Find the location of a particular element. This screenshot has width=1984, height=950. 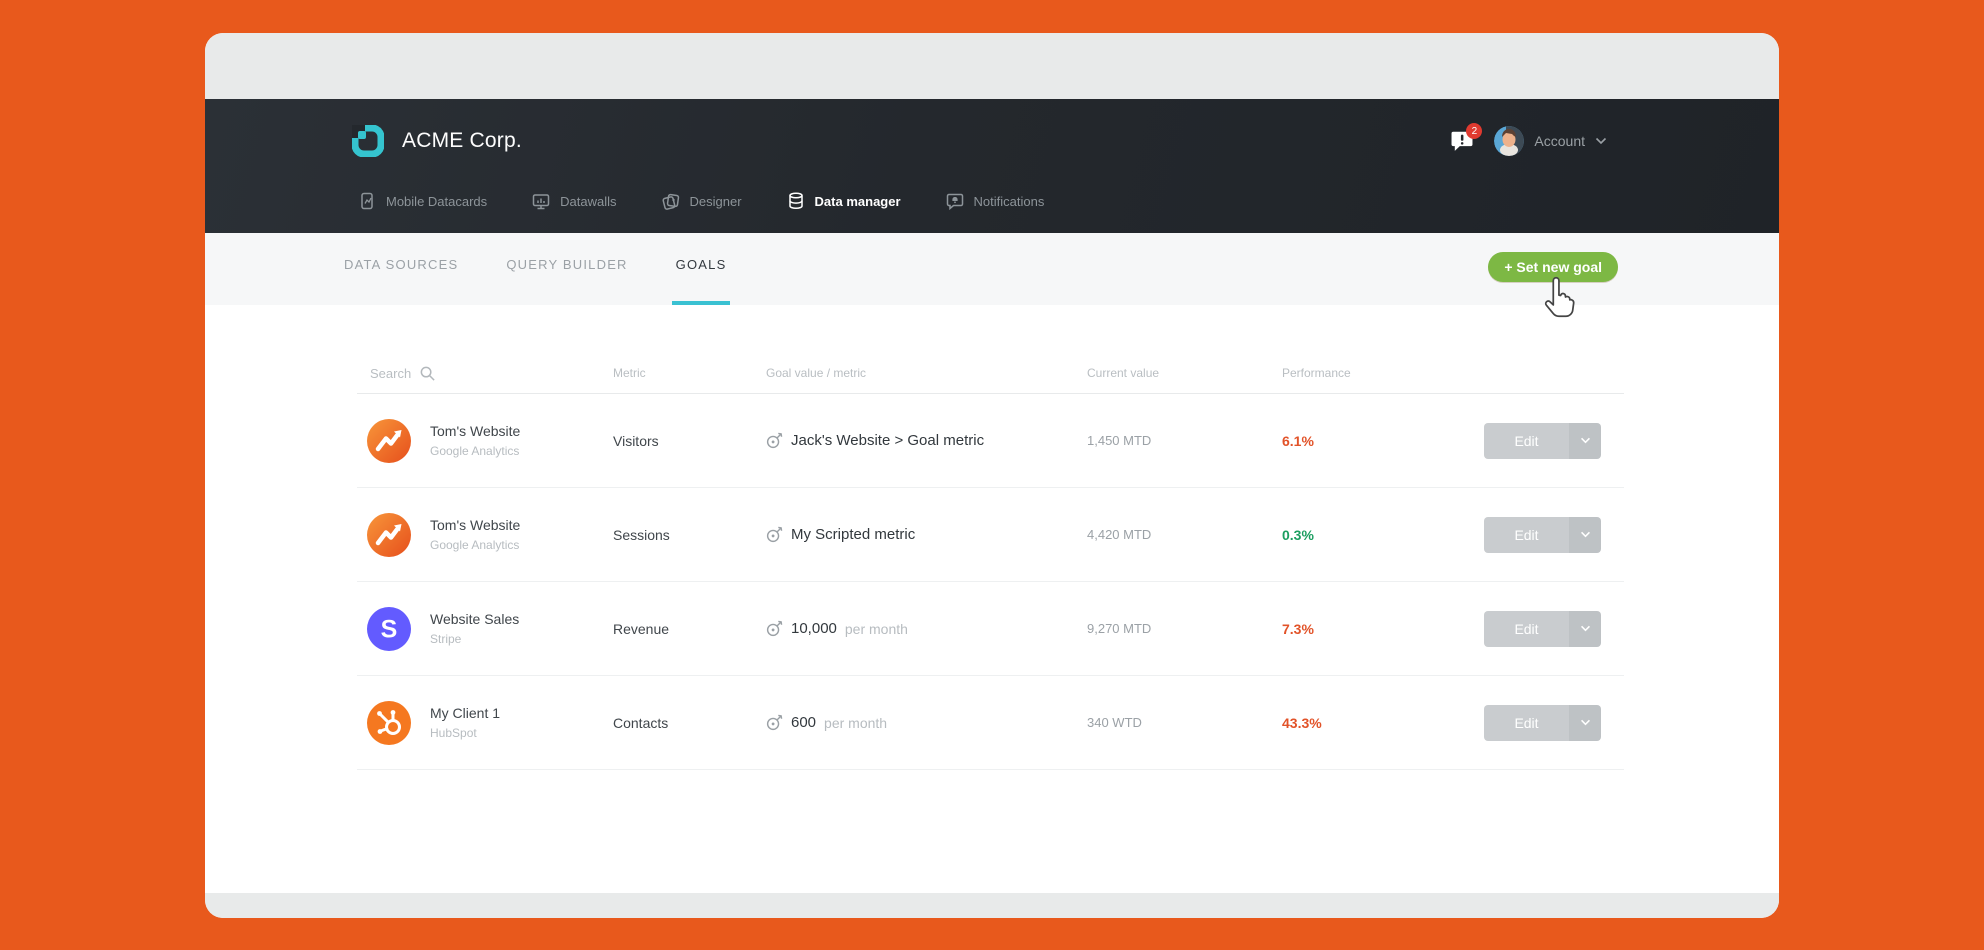

current-value: 1,450 MTD is located at coordinates (1119, 440).